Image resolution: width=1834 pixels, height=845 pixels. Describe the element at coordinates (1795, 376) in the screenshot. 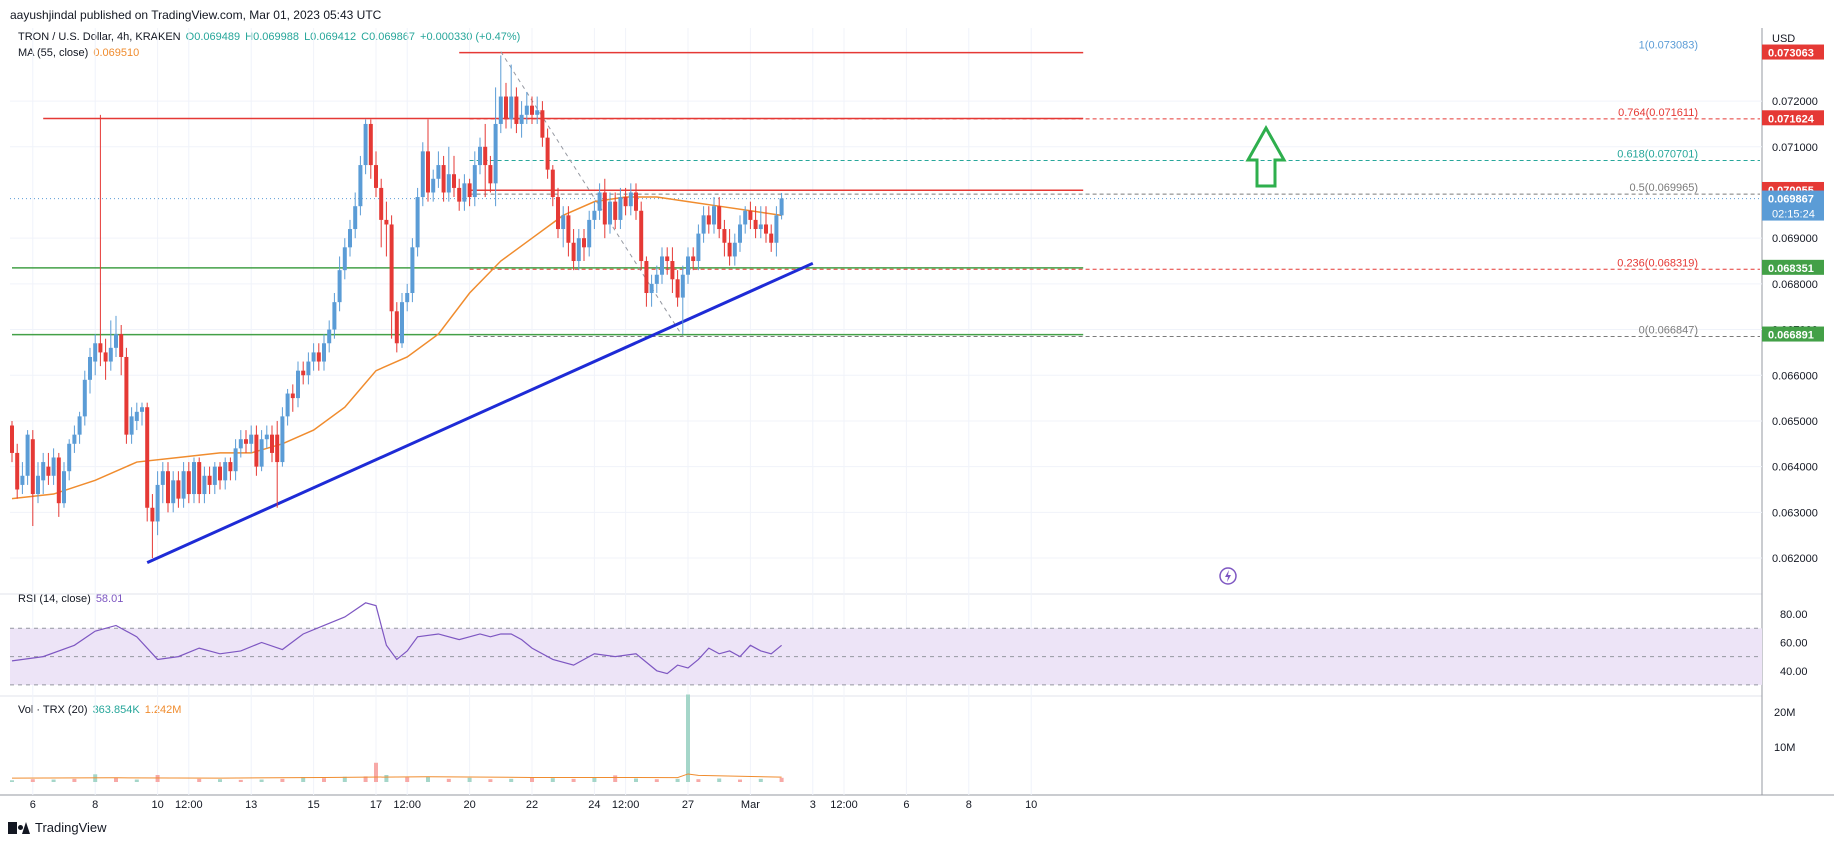

I see `price-tick-label: 0.066000` at that location.